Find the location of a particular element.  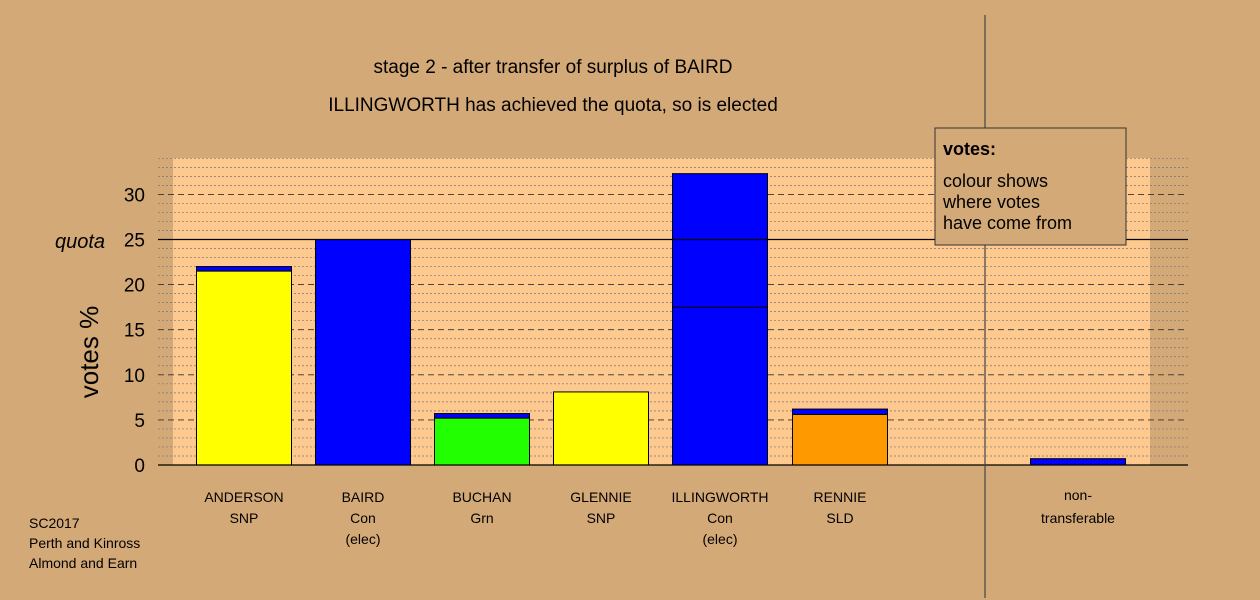

legend-line: colour shows is located at coordinates (995, 181).